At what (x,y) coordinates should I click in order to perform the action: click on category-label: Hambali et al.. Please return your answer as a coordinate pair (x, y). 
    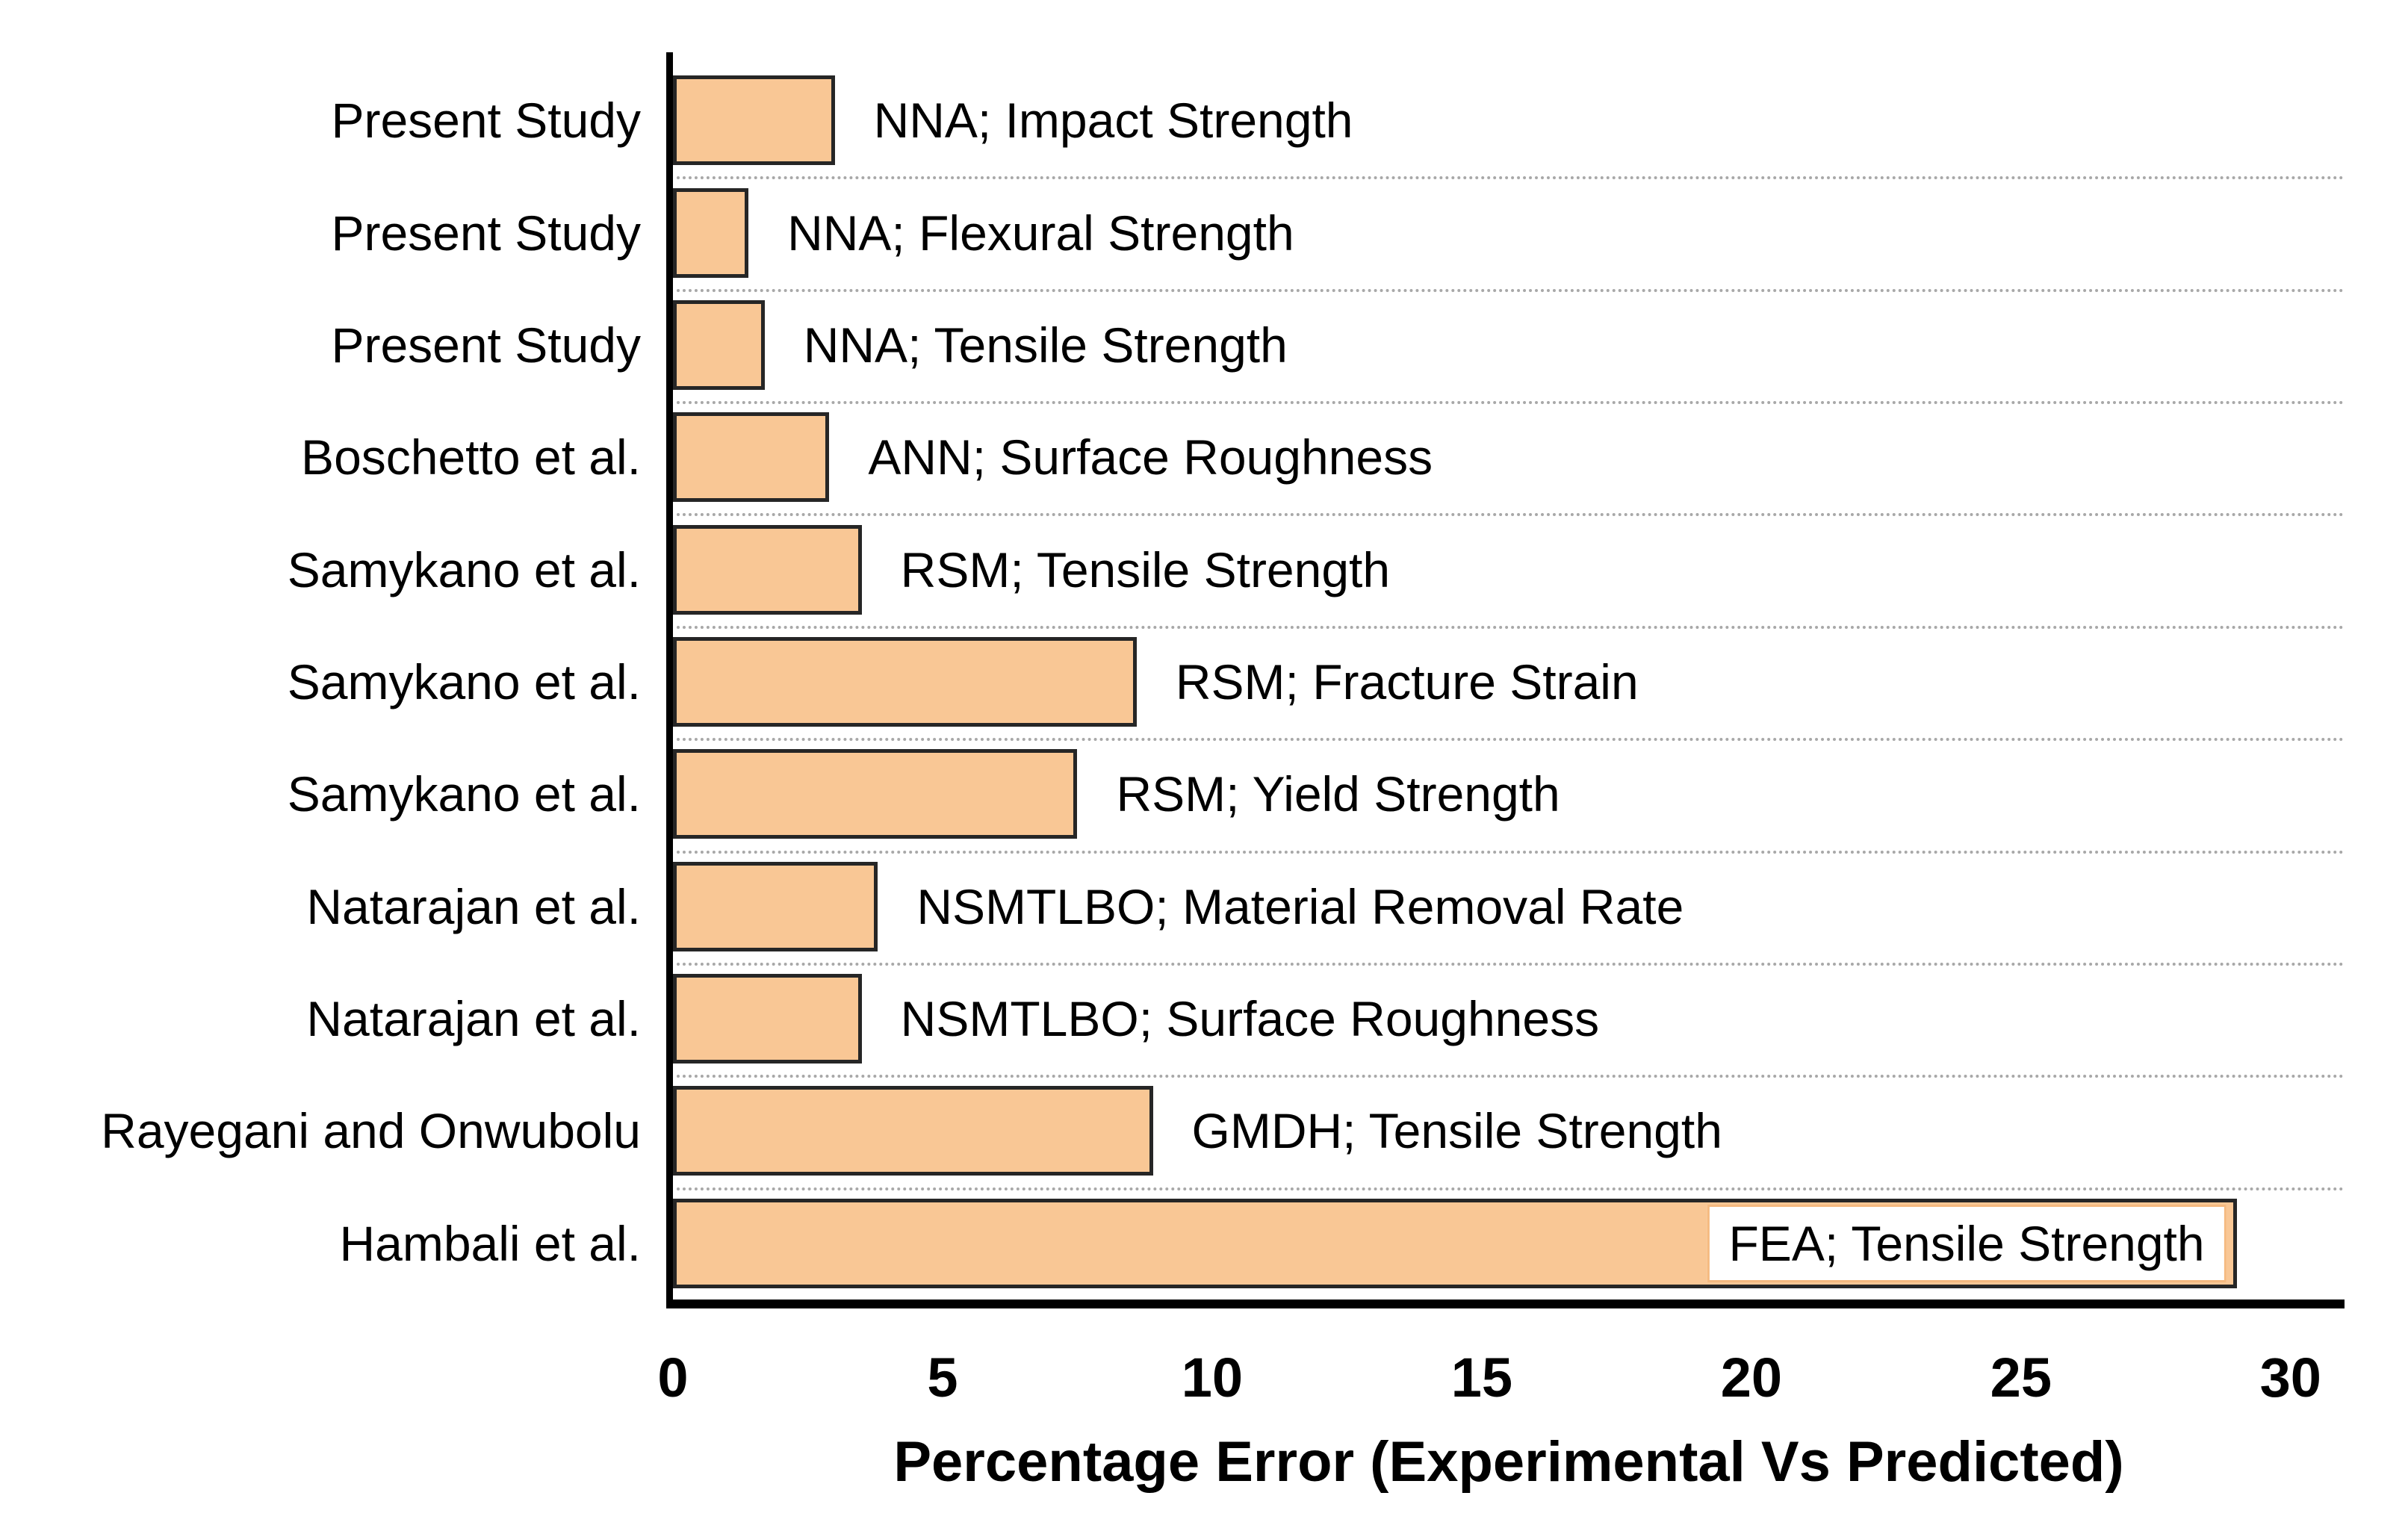
    Looking at the image, I should click on (490, 1243).